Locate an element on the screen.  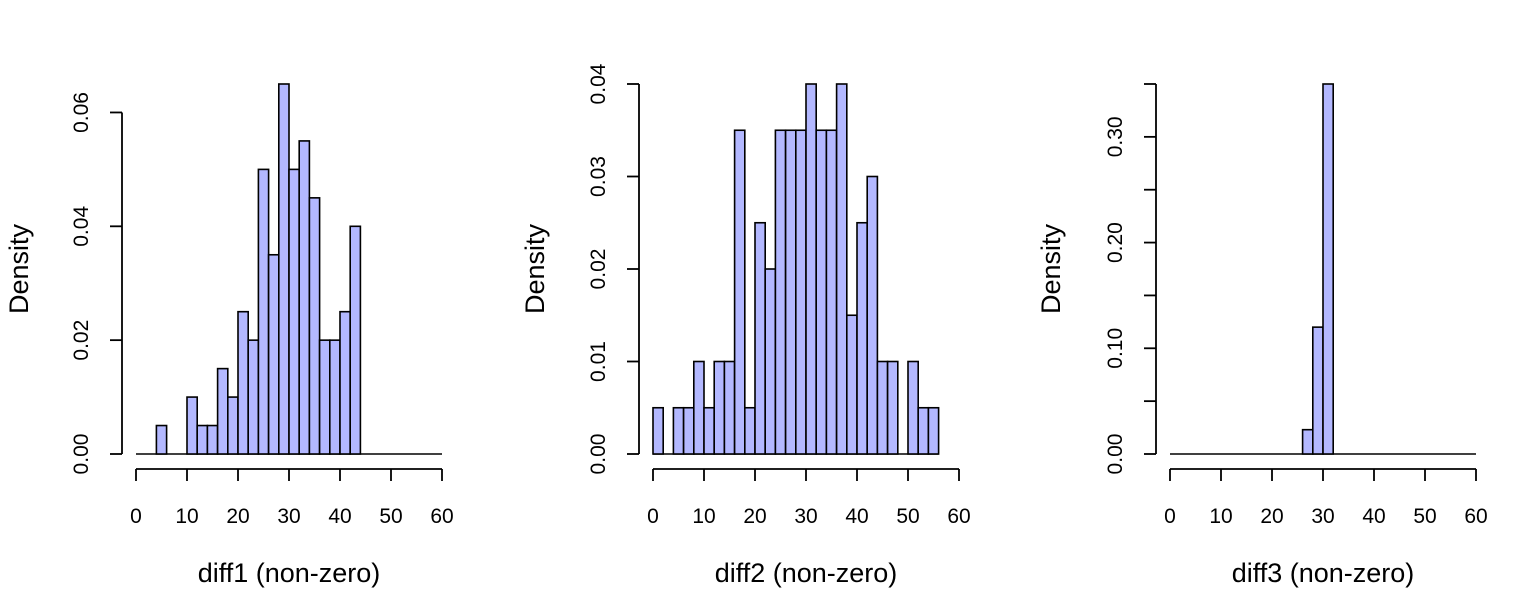
y-tick-label: 0.06 is located at coordinates (81, 112).